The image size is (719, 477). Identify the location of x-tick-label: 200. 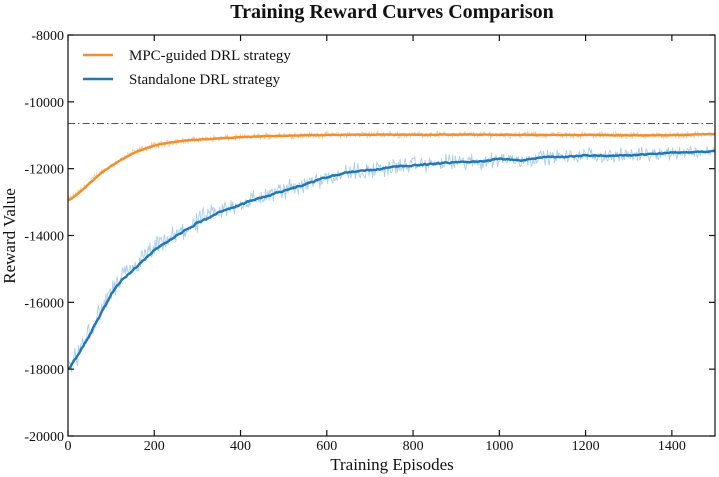
(154, 446).